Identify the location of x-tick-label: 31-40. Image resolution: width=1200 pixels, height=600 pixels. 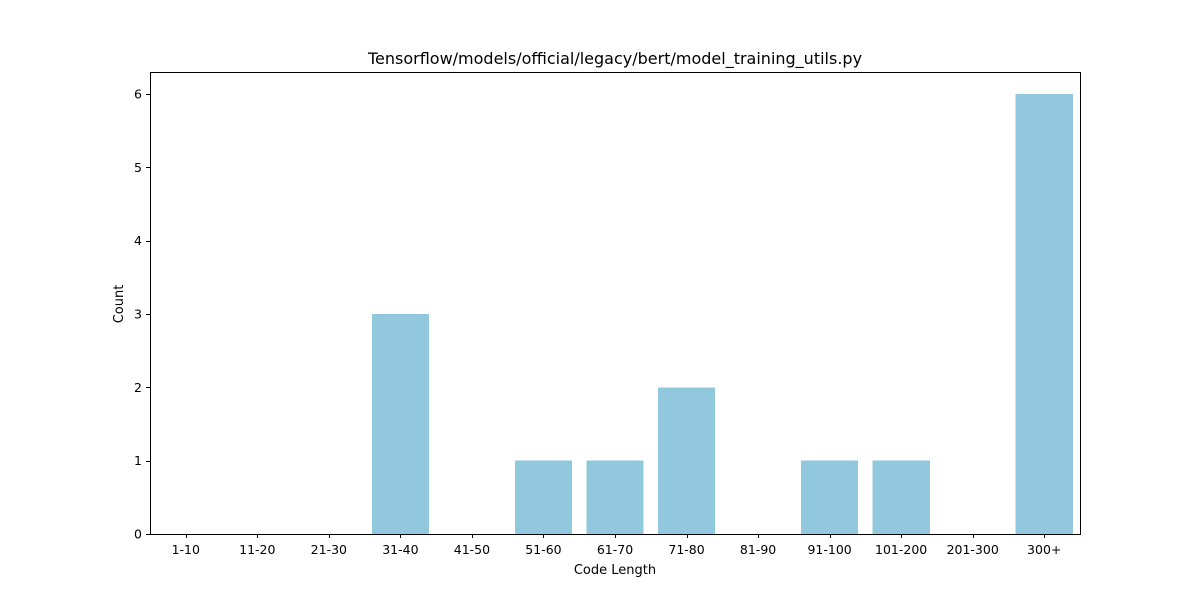
(400, 549).